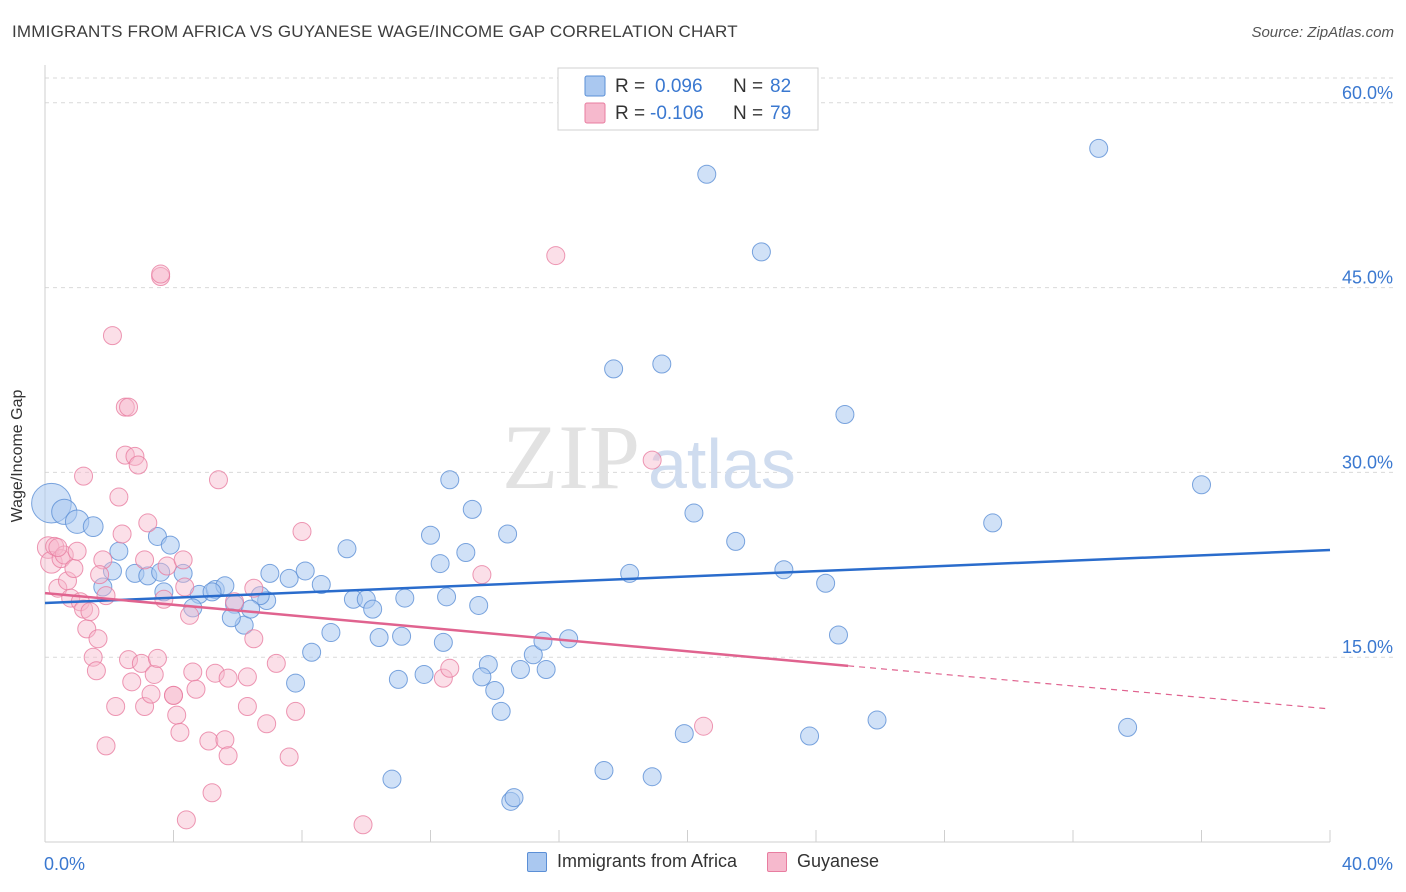  Describe the element at coordinates (630, 113) in the screenshot. I see `legend-r-label-2: R =` at that location.